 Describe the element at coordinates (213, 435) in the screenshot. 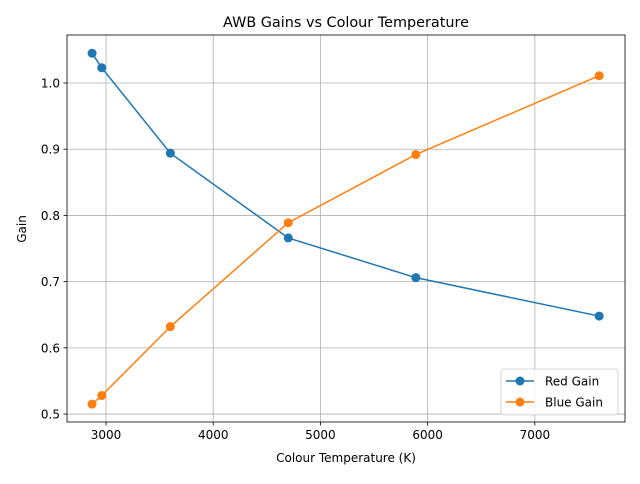

I see `x-tick-label: 4000` at that location.